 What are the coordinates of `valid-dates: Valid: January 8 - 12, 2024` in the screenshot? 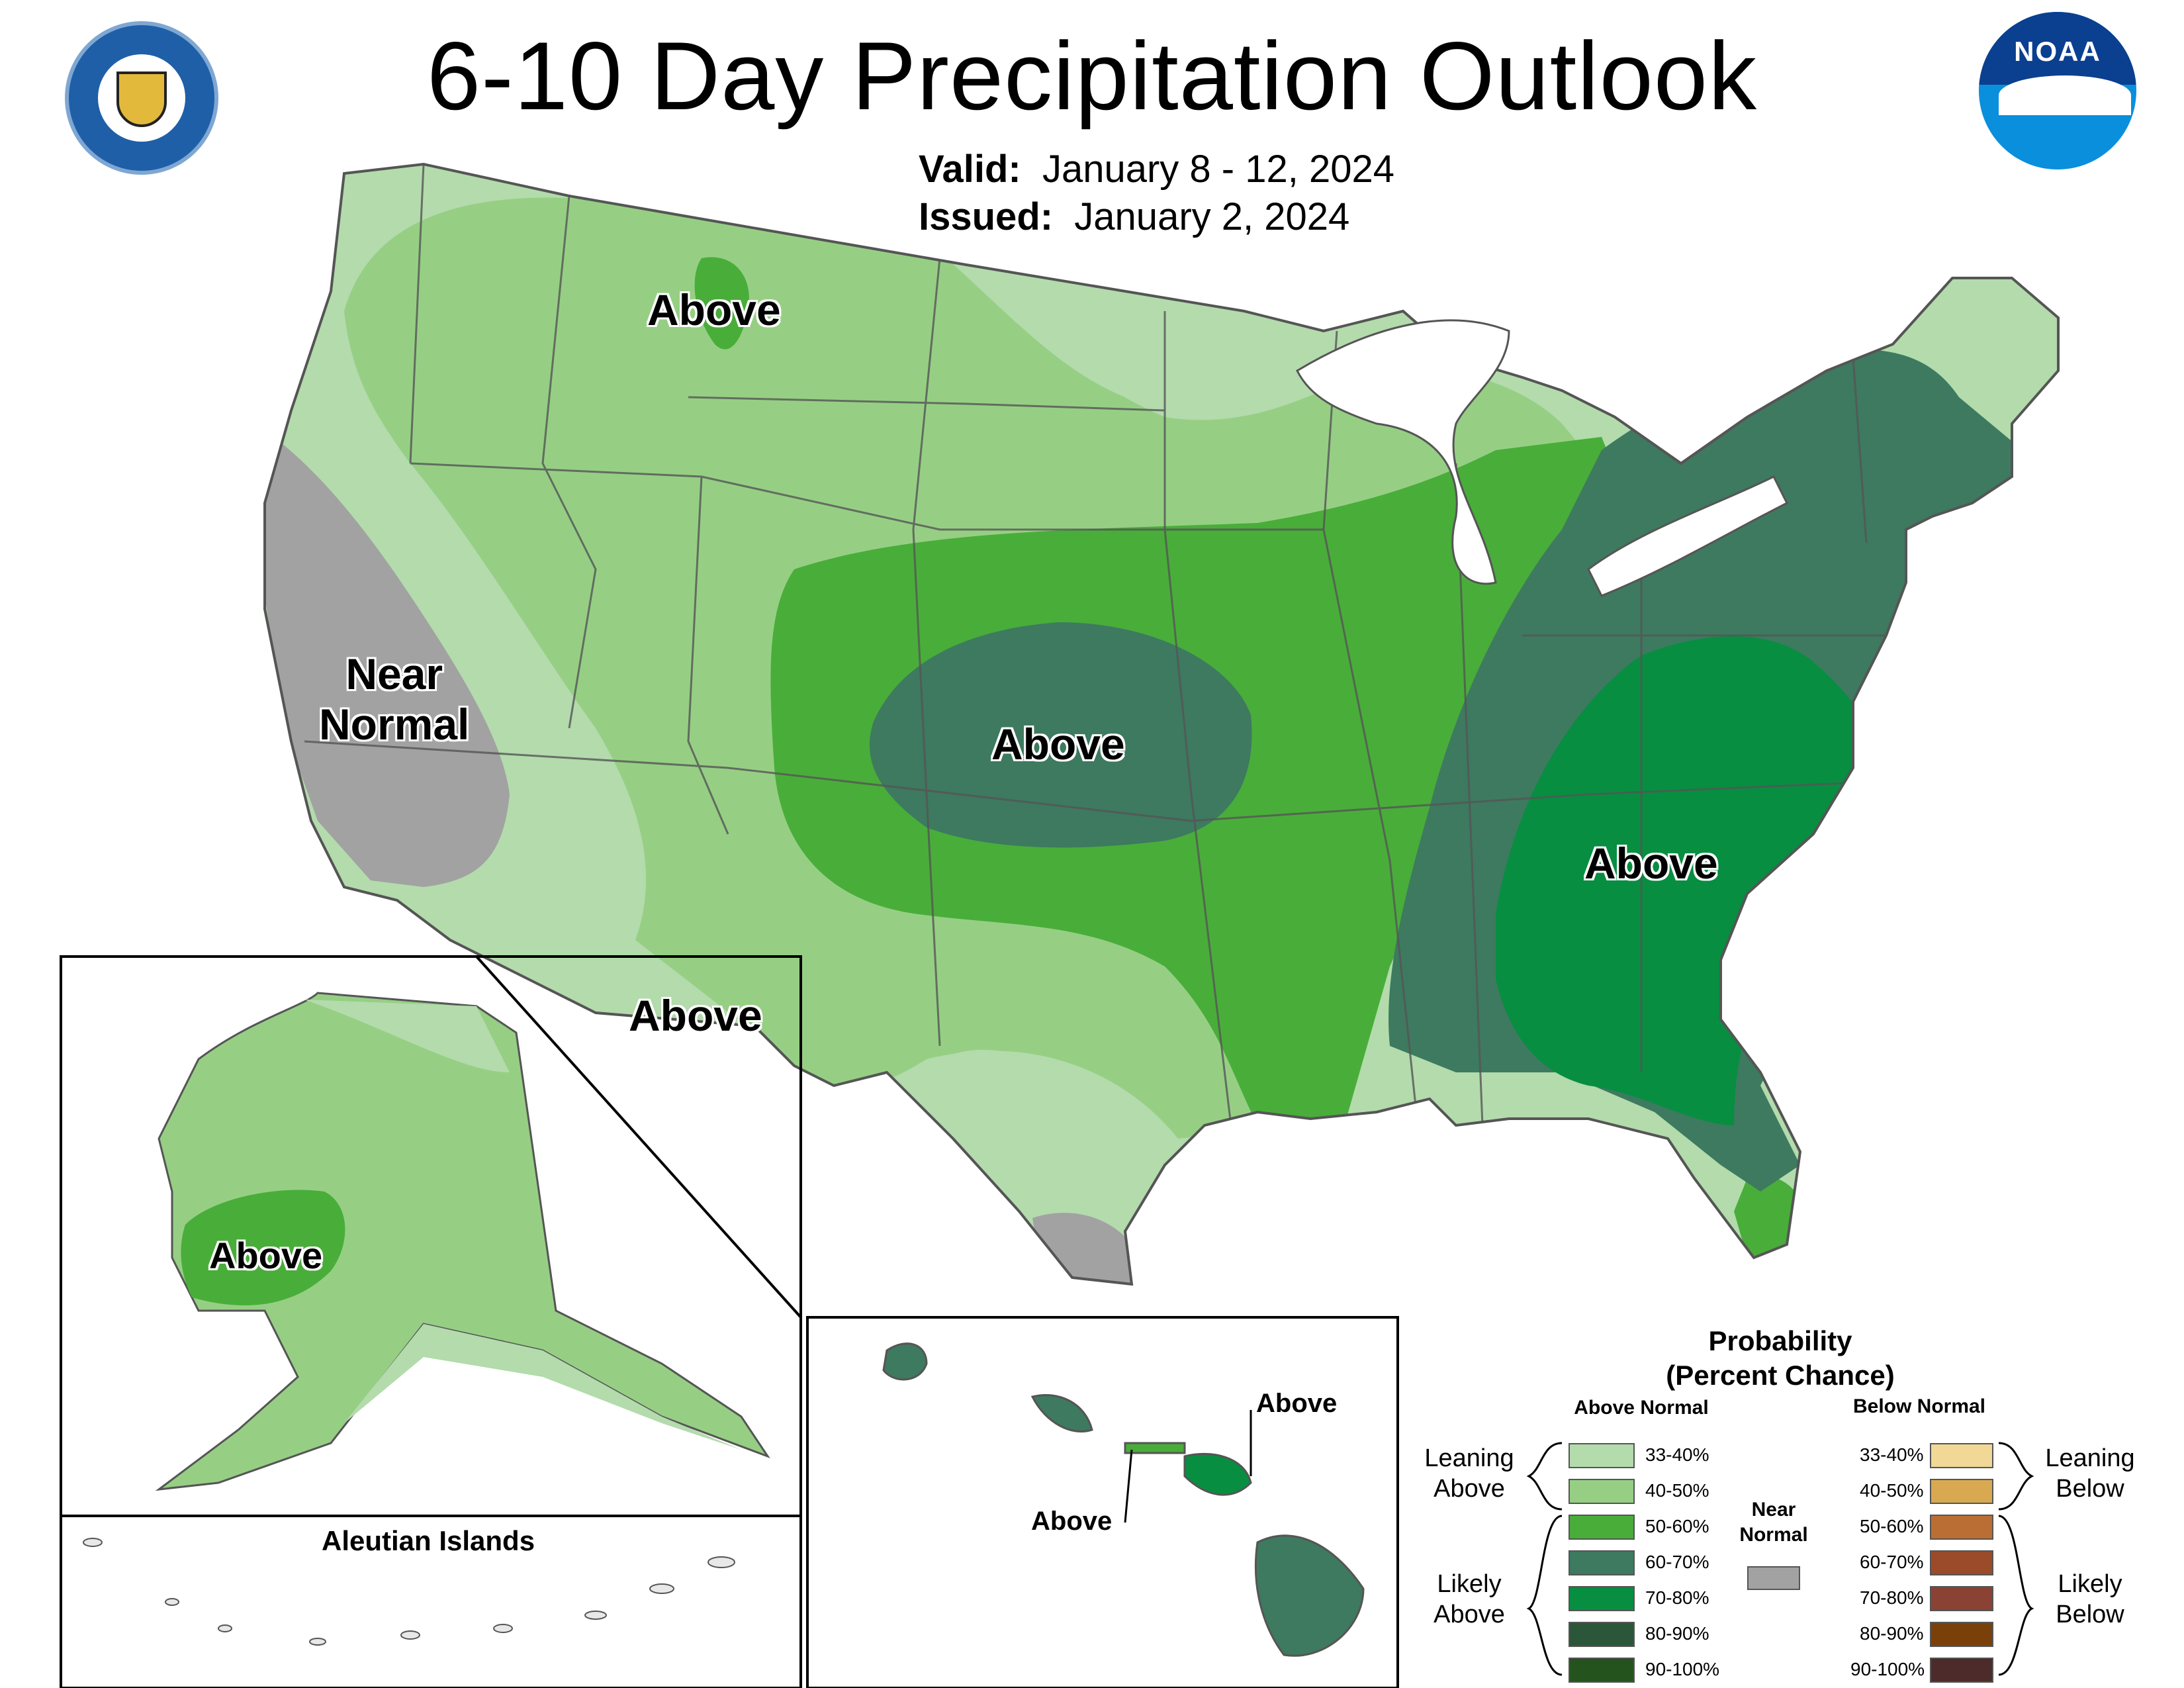 It's located at (1156, 169).